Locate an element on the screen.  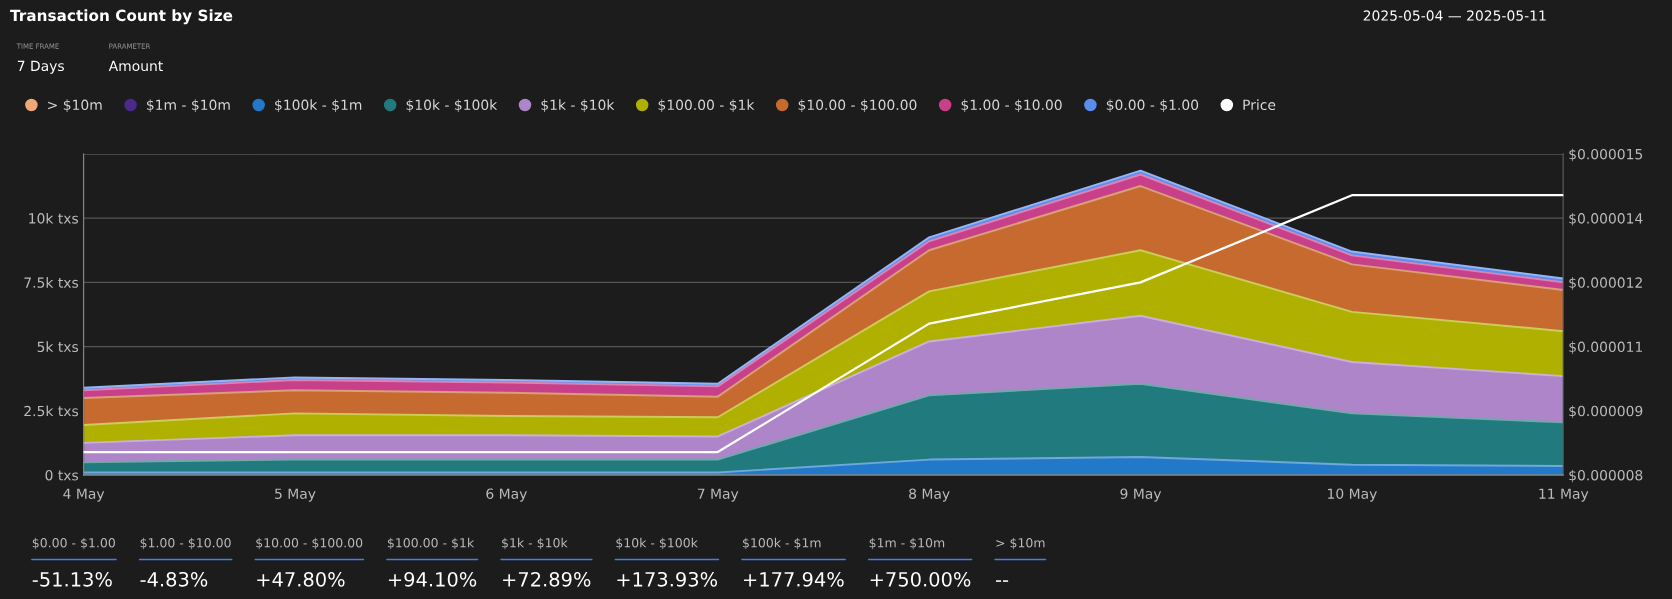
text: Amount is located at coordinates (135, 66).